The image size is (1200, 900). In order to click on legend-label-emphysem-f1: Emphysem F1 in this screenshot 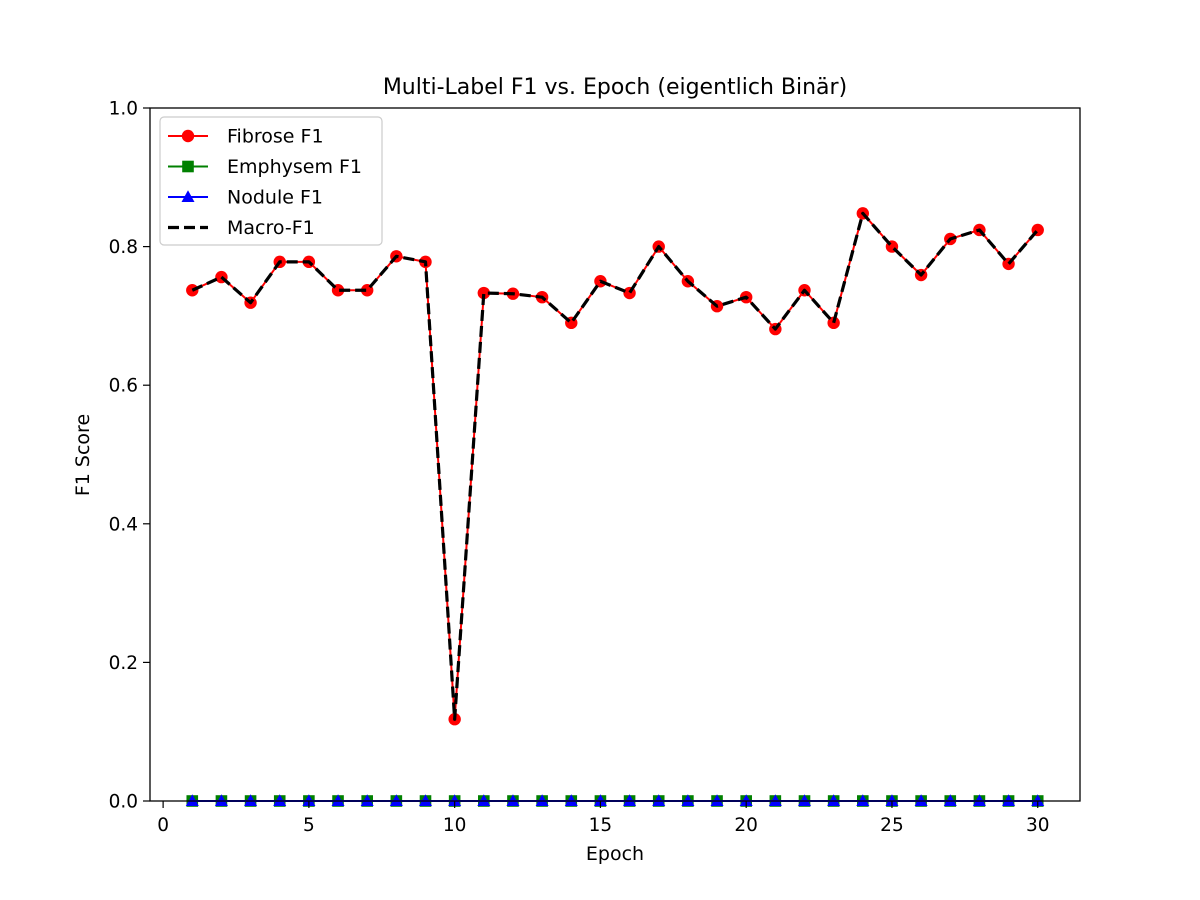, I will do `click(294, 167)`.